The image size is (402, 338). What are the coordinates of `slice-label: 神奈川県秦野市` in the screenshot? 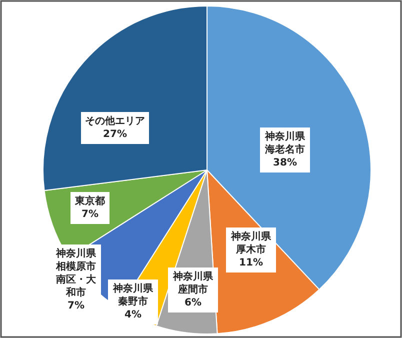 It's located at (133, 295).